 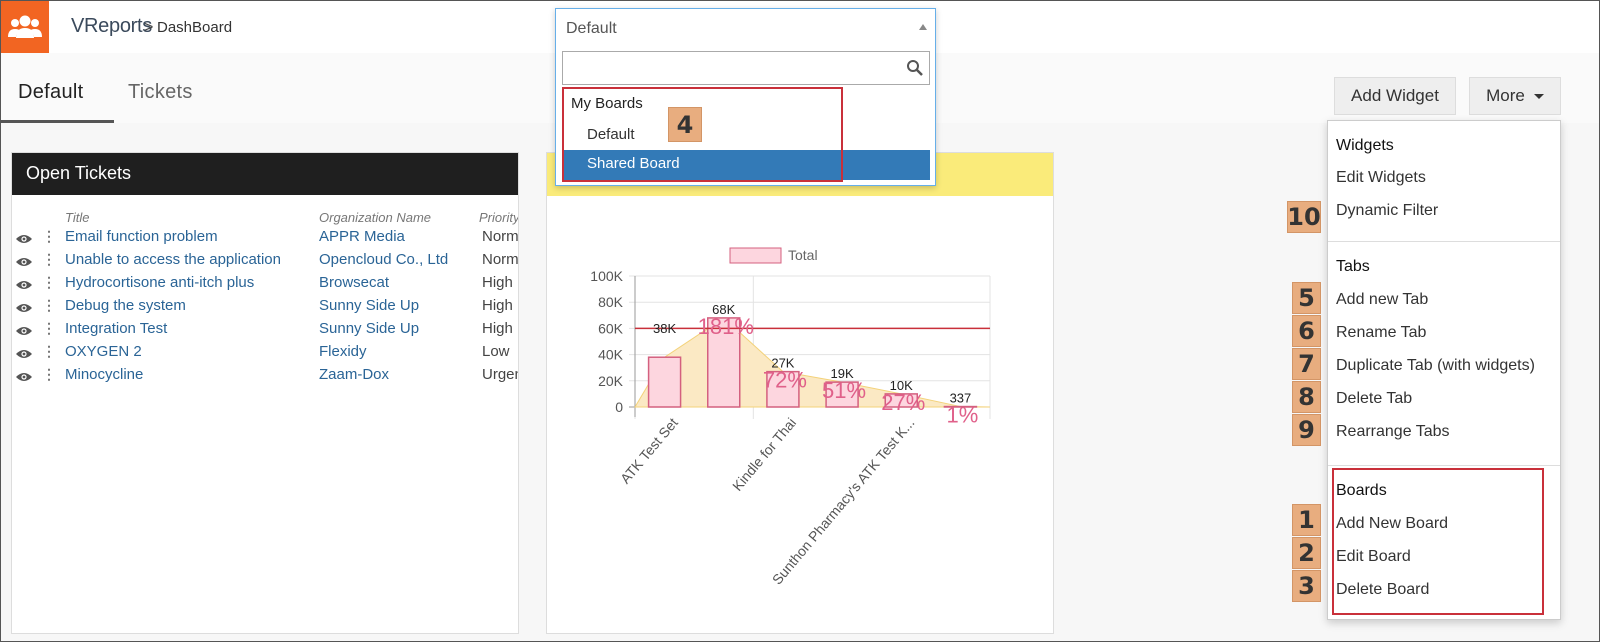 I want to click on table-row: ⋮ Minocycline Zaam-Dox Urgent, so click(x=265, y=377).